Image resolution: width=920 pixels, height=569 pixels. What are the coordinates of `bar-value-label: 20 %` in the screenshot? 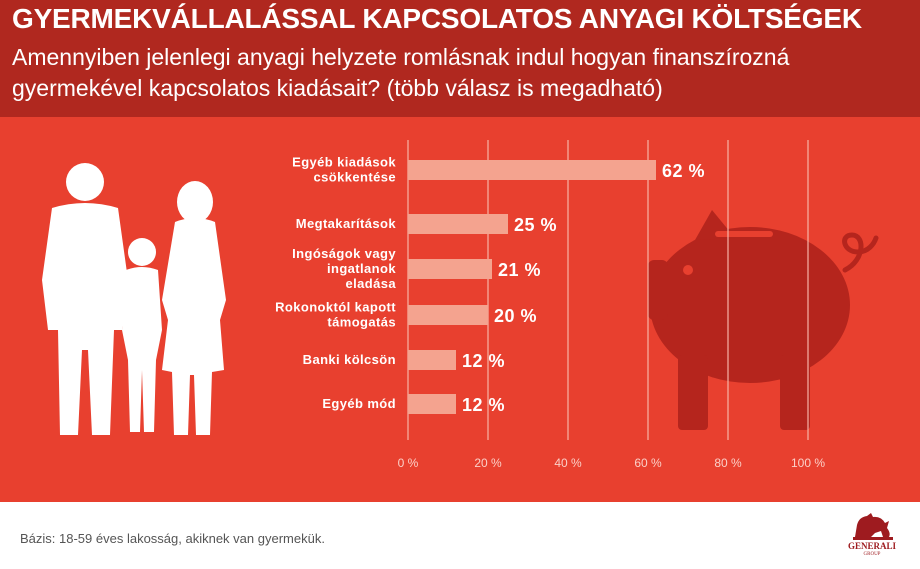 It's located at (515, 316).